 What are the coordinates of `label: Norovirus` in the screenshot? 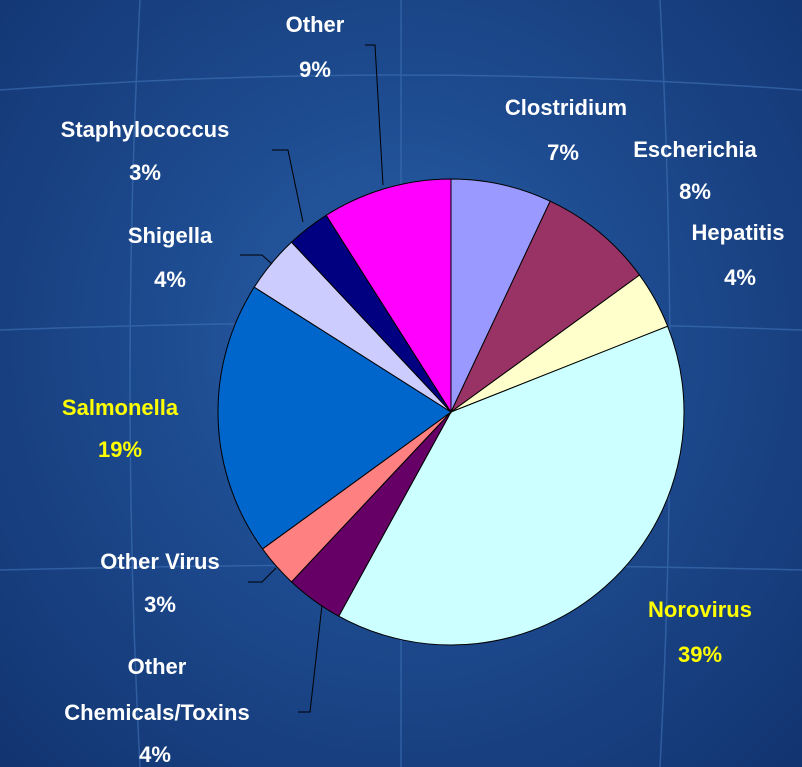 It's located at (700, 609).